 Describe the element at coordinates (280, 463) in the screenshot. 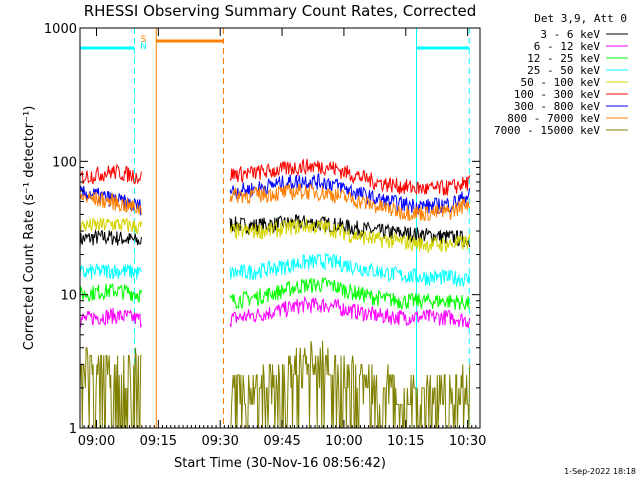

I see `x-axis-label: Start Time (30-Nov-16 08:56:42)` at that location.